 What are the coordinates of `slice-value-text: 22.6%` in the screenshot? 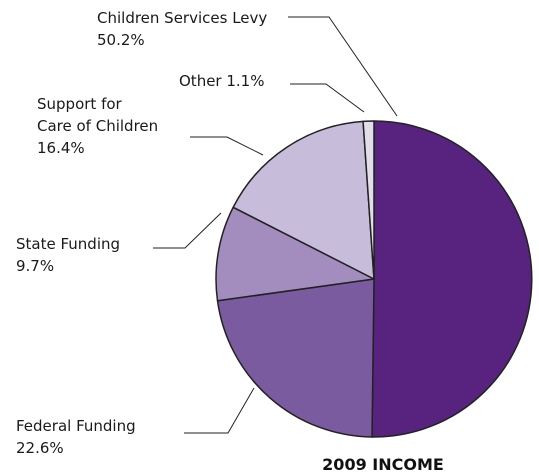 It's located at (40, 448).